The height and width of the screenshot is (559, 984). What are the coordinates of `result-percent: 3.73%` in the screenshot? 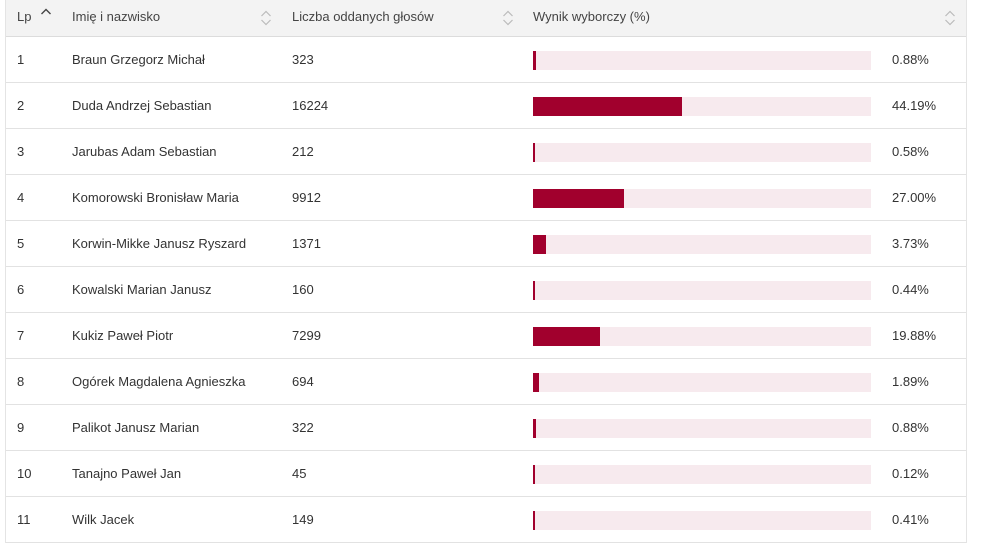 It's located at (910, 243).